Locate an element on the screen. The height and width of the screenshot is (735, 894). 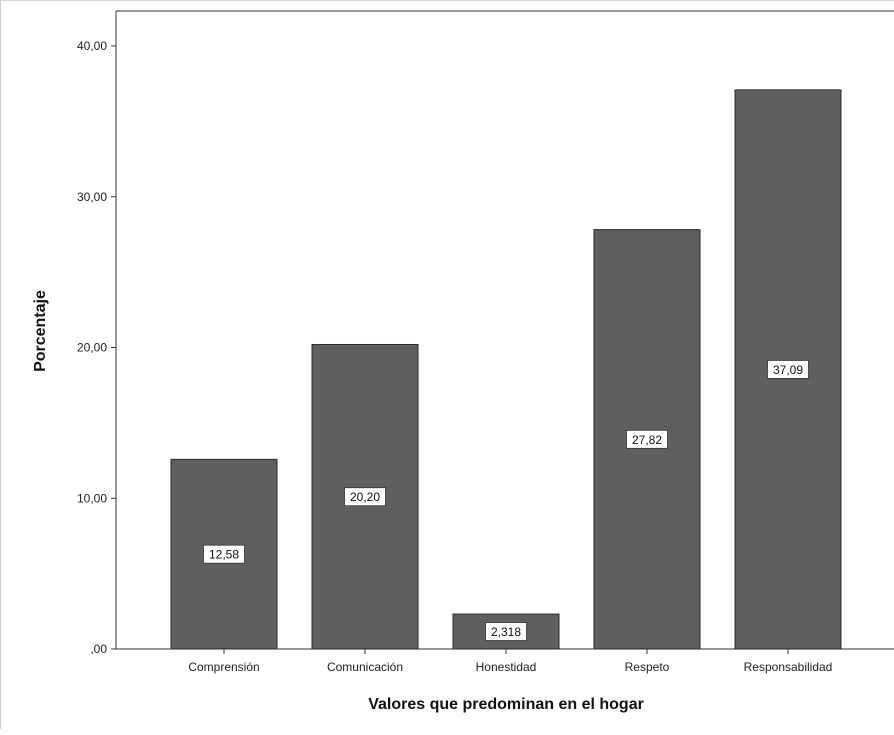
y-tick-label: 20,00 is located at coordinates (92, 348).